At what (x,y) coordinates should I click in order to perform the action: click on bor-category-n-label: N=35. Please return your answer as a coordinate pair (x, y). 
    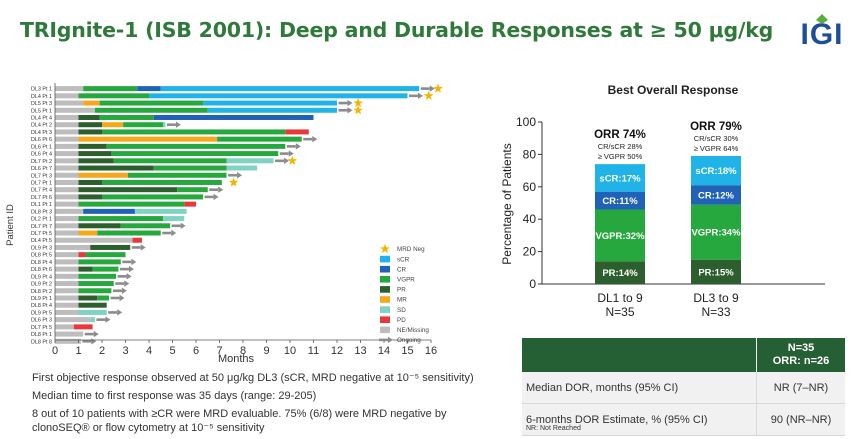
    Looking at the image, I should click on (619, 312).